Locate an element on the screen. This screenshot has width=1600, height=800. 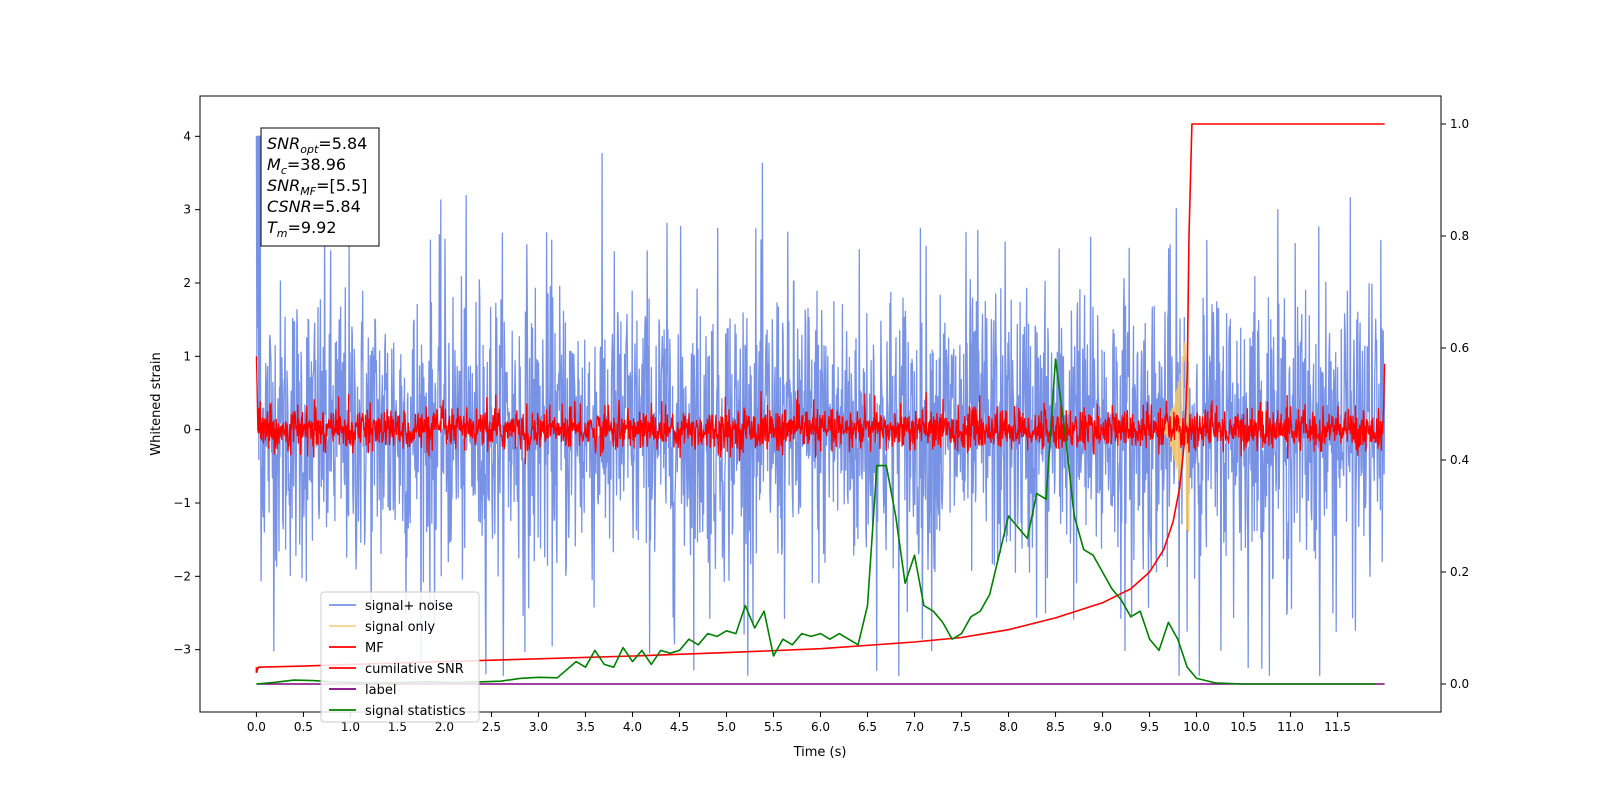
x-tick-label: 3.5 is located at coordinates (585, 727).